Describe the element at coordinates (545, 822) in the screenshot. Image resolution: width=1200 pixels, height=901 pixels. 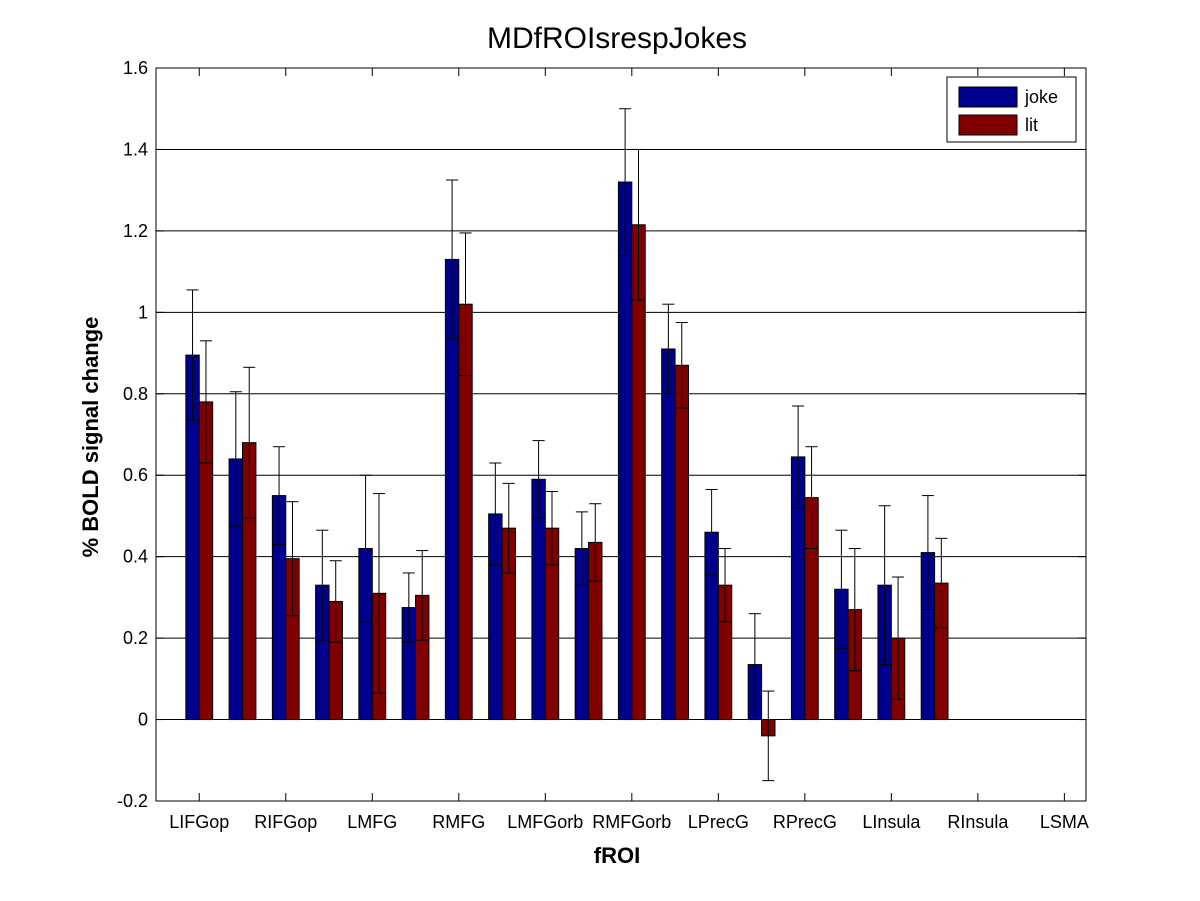
I see `x-tick-label: LMFGorb` at that location.